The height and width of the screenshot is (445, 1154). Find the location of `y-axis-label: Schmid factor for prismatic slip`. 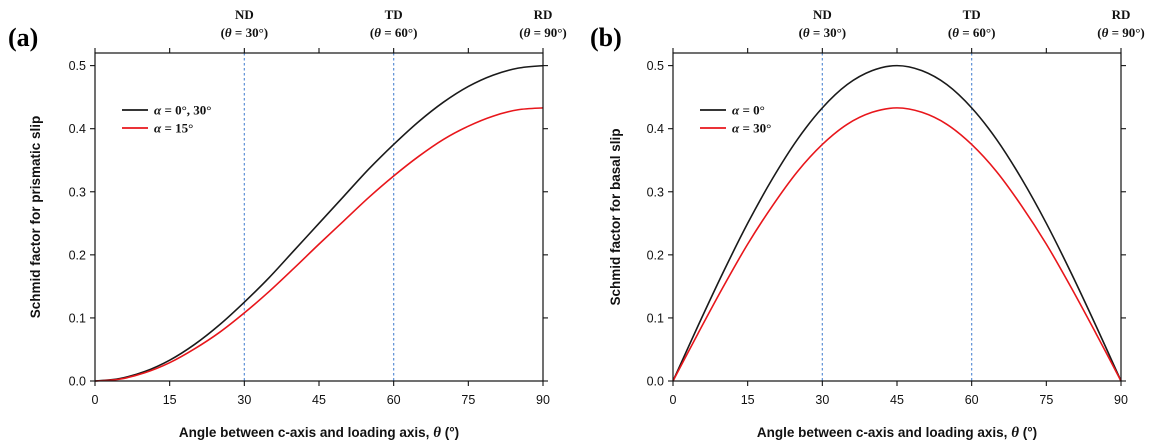

y-axis-label: Schmid factor for prismatic slip is located at coordinates (35, 217).